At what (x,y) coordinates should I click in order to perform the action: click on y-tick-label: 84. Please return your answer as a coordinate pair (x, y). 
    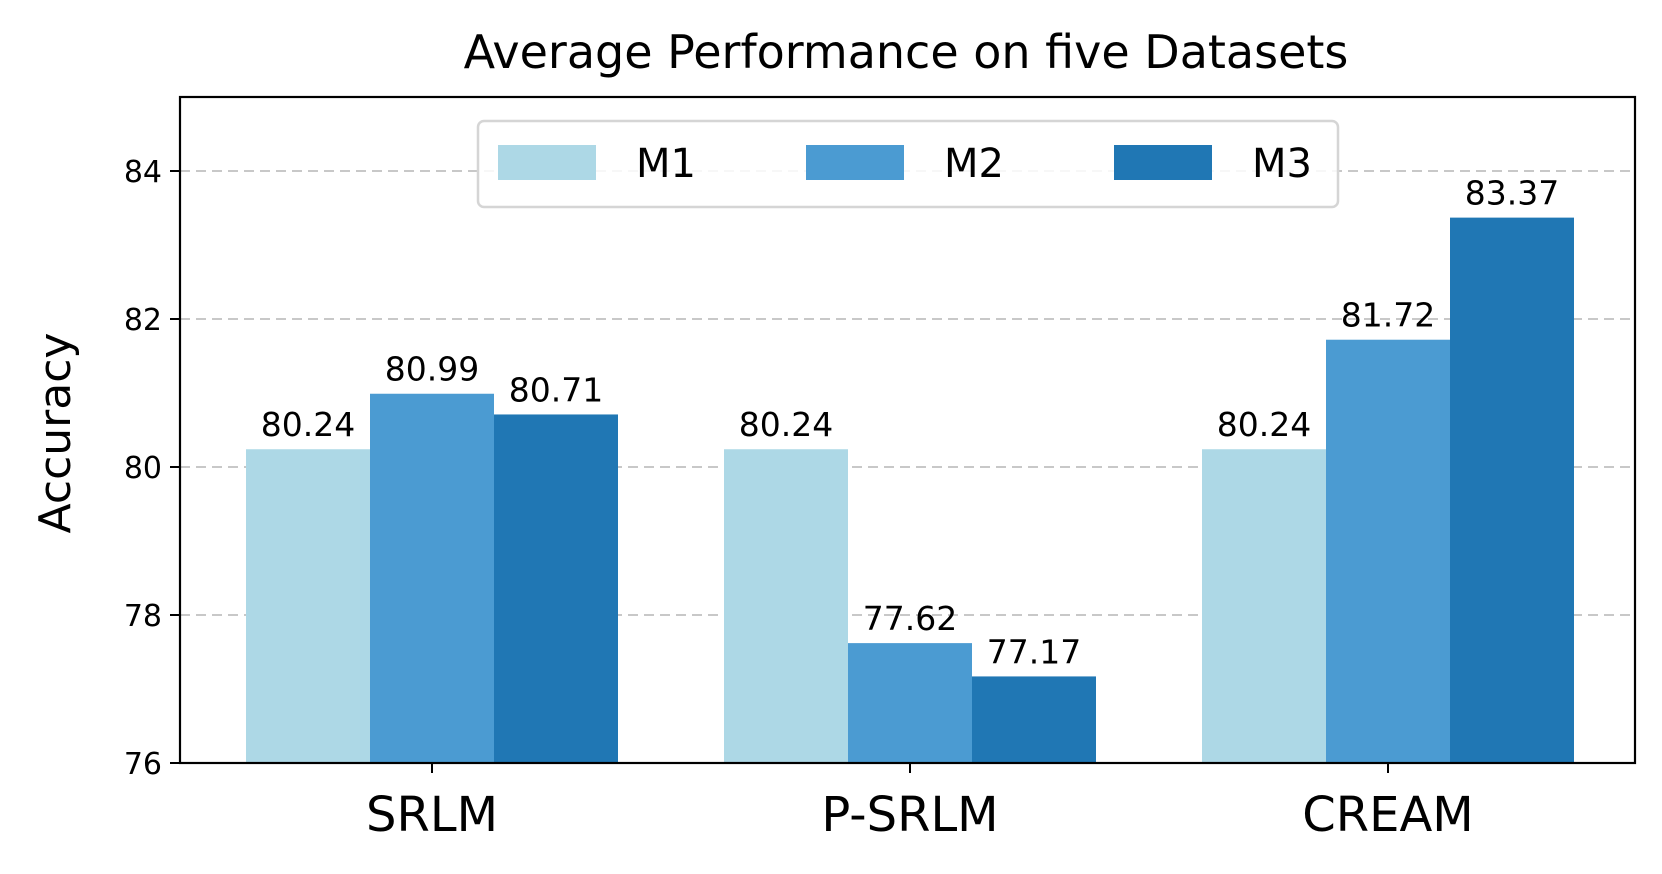
    Looking at the image, I should click on (143, 172).